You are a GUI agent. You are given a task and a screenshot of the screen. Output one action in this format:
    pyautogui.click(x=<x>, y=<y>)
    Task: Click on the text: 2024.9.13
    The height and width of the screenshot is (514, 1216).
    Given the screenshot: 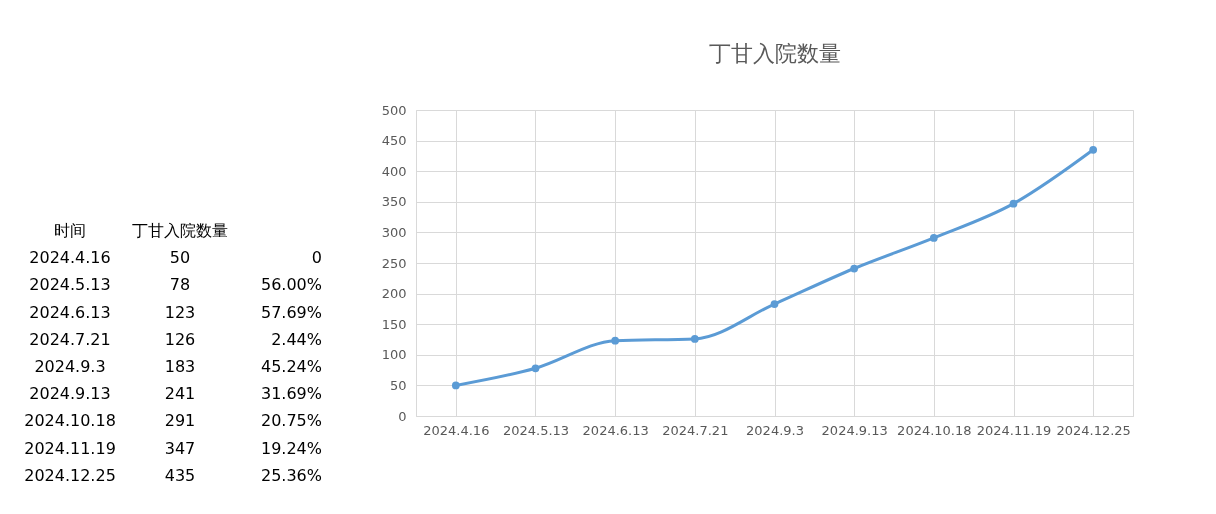 What is the action you would take?
    pyautogui.click(x=70, y=394)
    